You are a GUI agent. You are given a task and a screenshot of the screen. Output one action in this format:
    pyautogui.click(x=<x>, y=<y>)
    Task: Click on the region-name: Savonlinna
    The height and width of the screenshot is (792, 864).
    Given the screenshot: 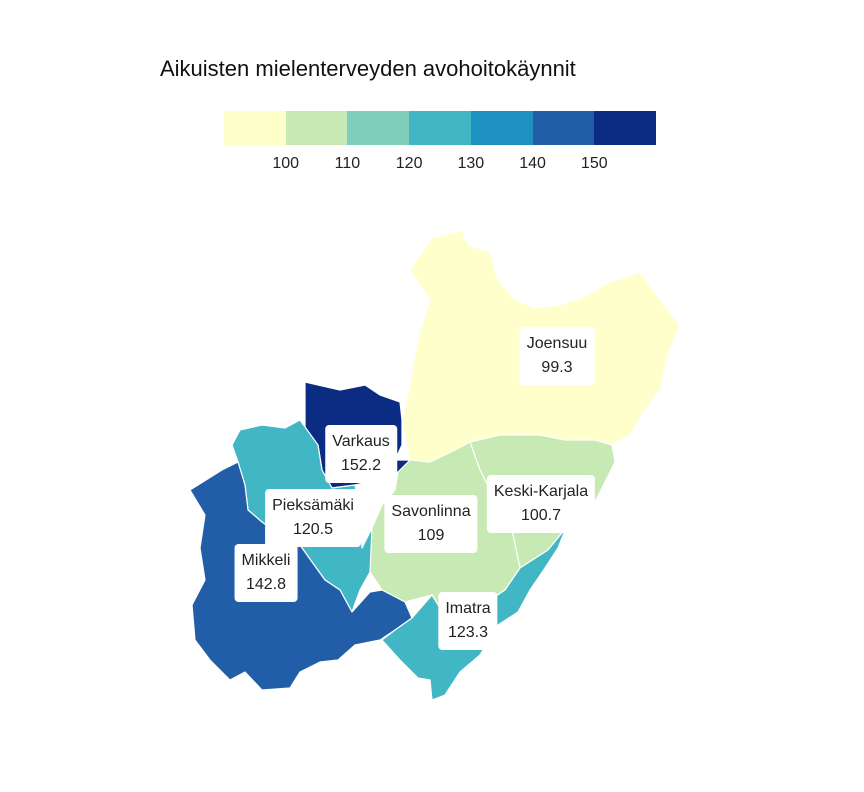 What is the action you would take?
    pyautogui.click(x=431, y=511)
    